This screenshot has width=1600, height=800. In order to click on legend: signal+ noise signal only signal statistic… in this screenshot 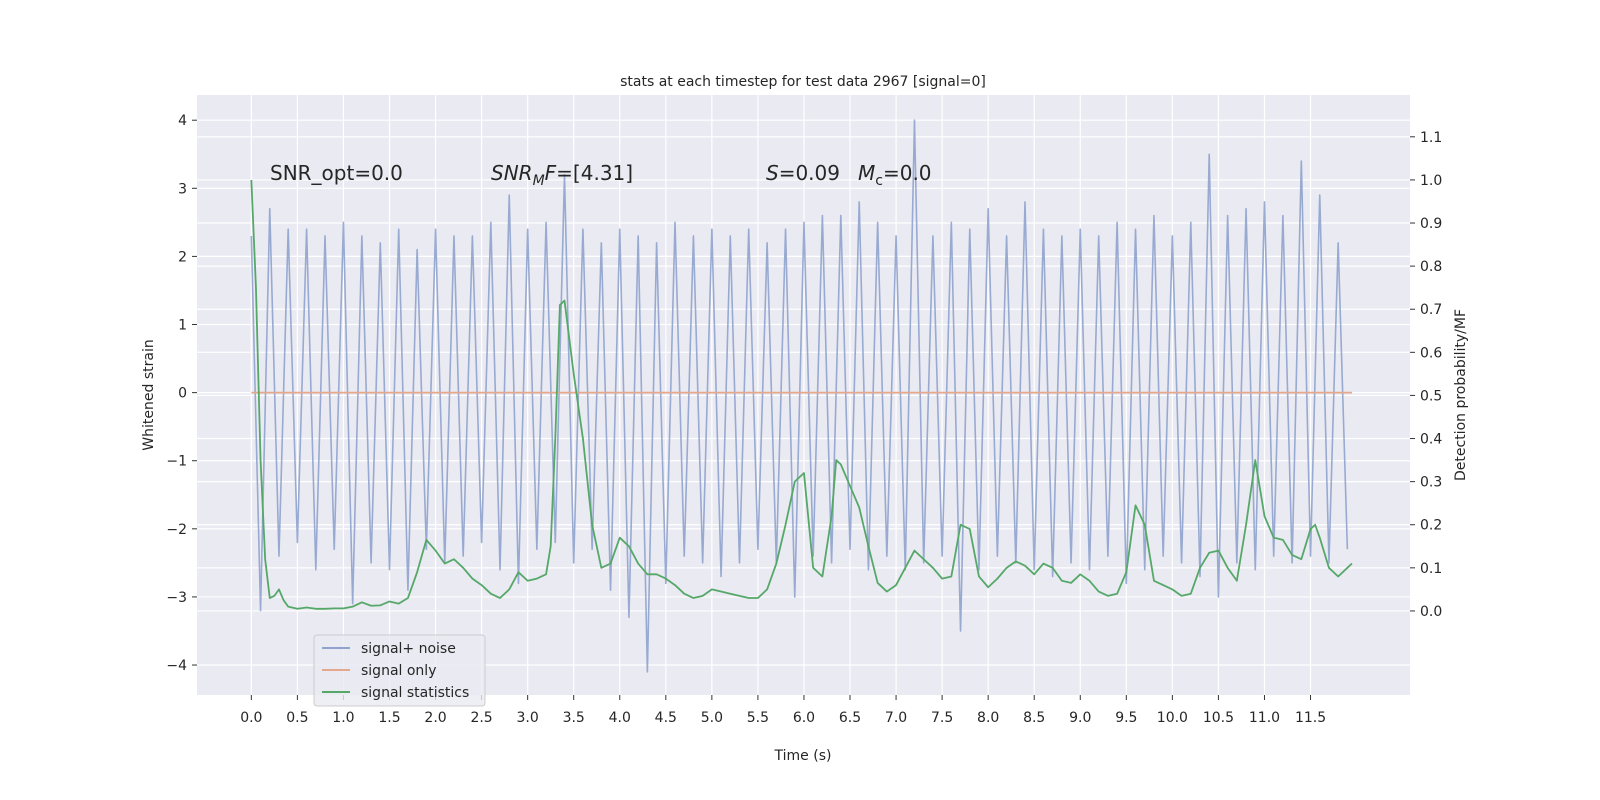, I will do `click(399, 670)`.